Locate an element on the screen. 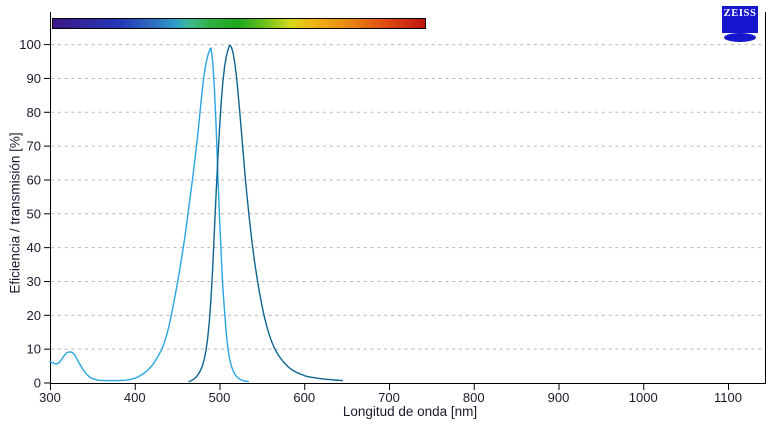 This screenshot has width=783, height=426. y-tick-label: 80 is located at coordinates (34, 112).